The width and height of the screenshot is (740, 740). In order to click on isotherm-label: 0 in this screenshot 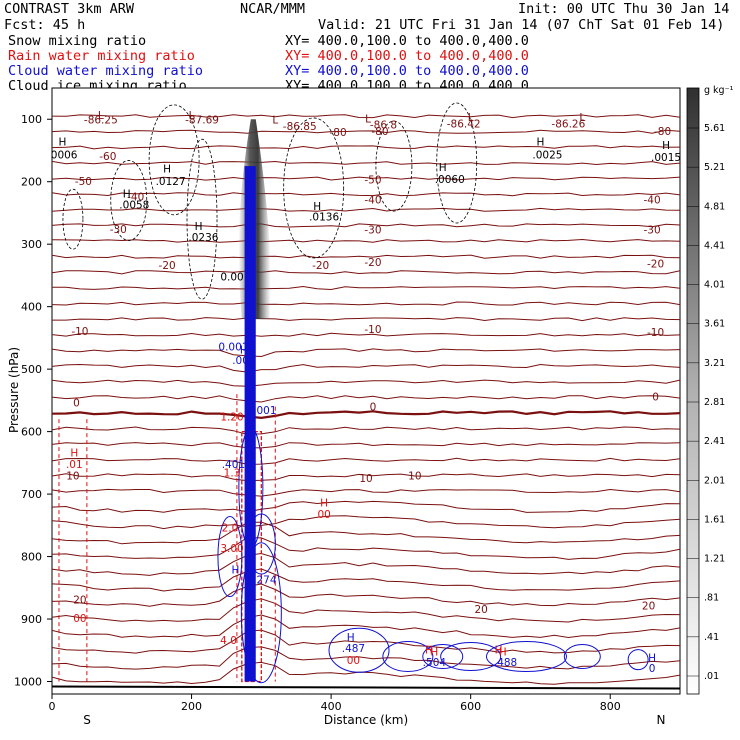, I will do `click(655, 397)`.